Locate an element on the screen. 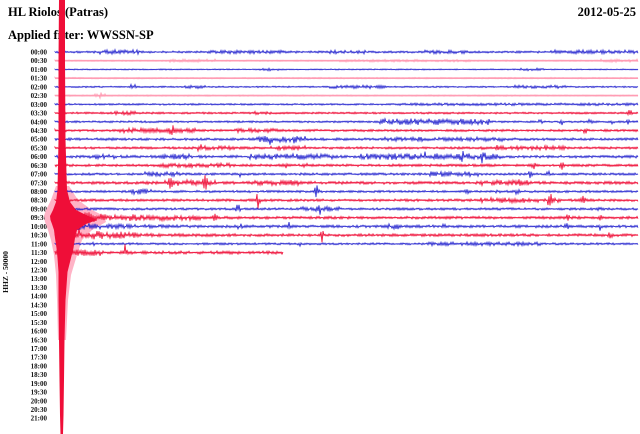 Image resolution: width=640 pixels, height=434 pixels. time-label: 11:30 is located at coordinates (39, 253).